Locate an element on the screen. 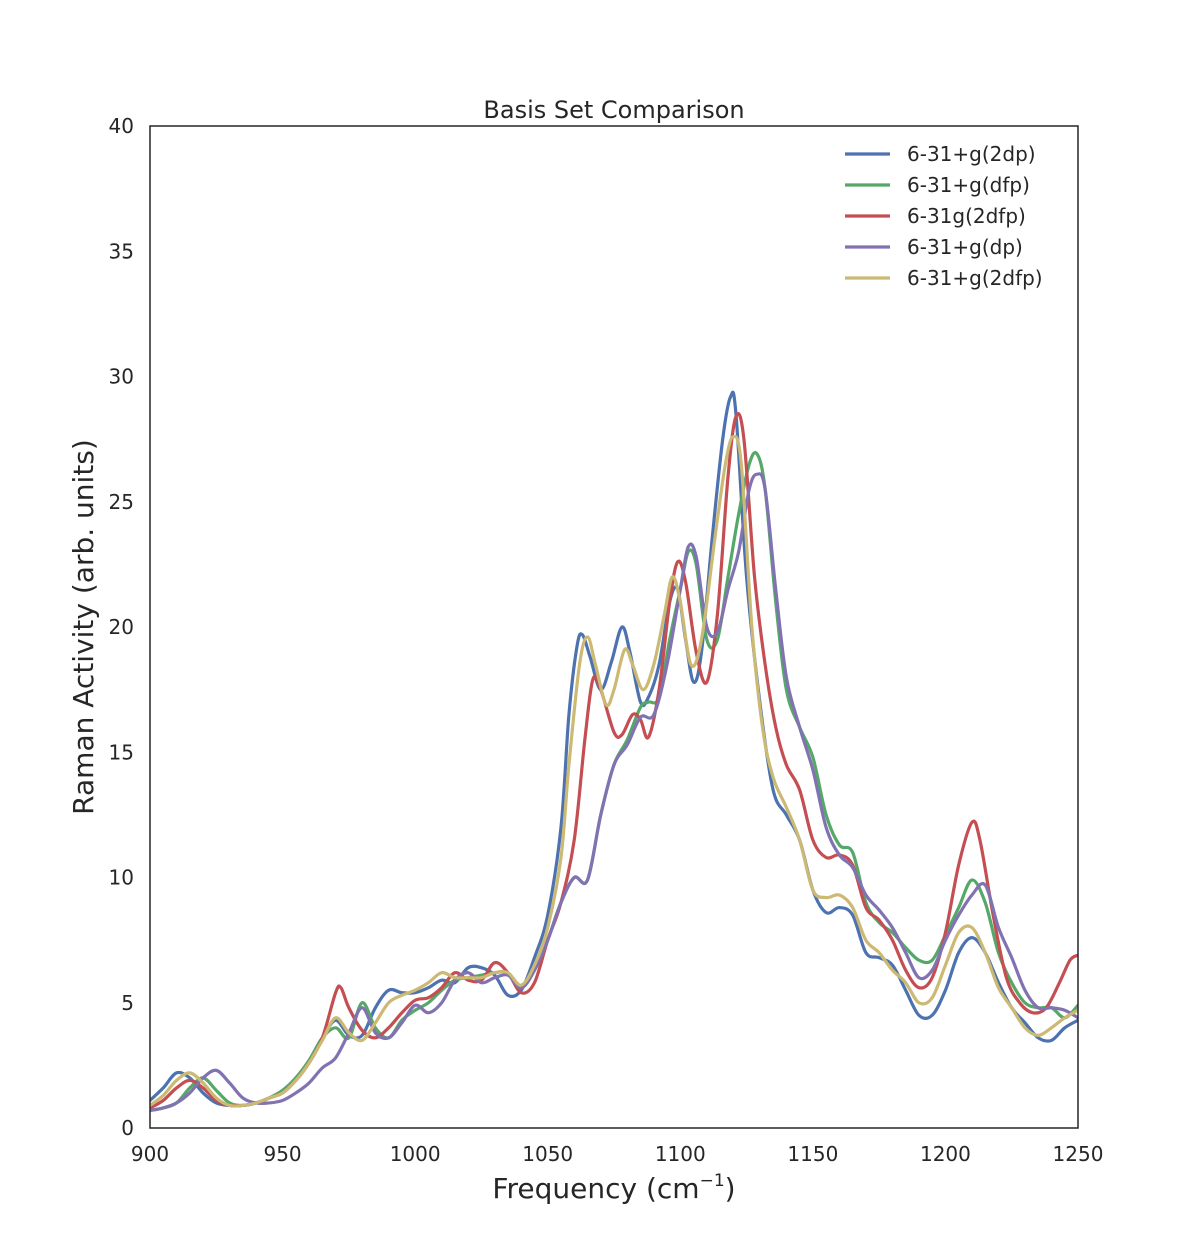  y-axis-label: Raman Activity (arb. units) is located at coordinates (83, 627).